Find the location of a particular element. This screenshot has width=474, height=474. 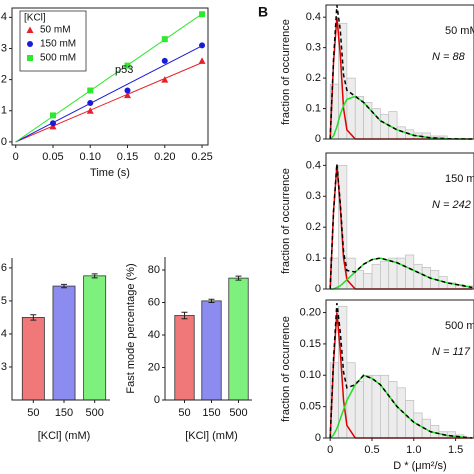

axes is located at coordinates (60, 329).